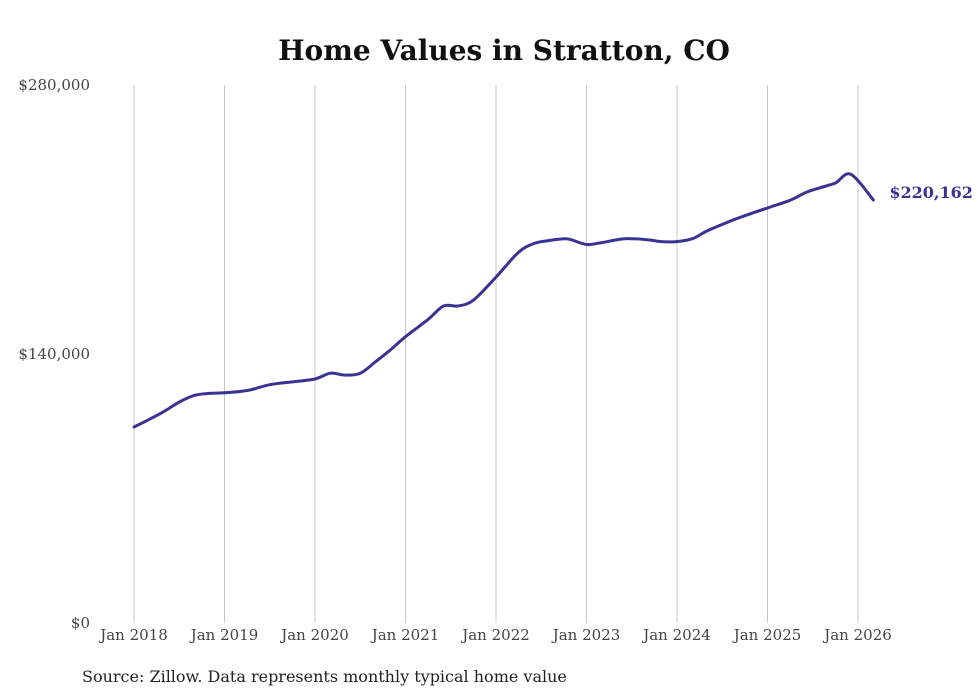  Describe the element at coordinates (931, 192) in the screenshot. I see `end-value-label: $220,162` at that location.